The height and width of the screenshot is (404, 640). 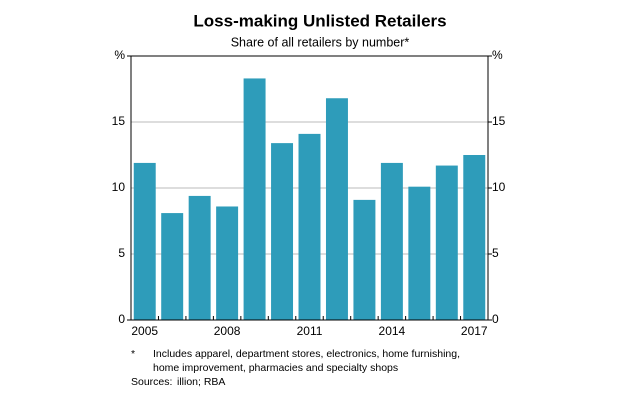 What do you see at coordinates (497, 55) in the screenshot?
I see `y2-tick-label: %` at bounding box center [497, 55].